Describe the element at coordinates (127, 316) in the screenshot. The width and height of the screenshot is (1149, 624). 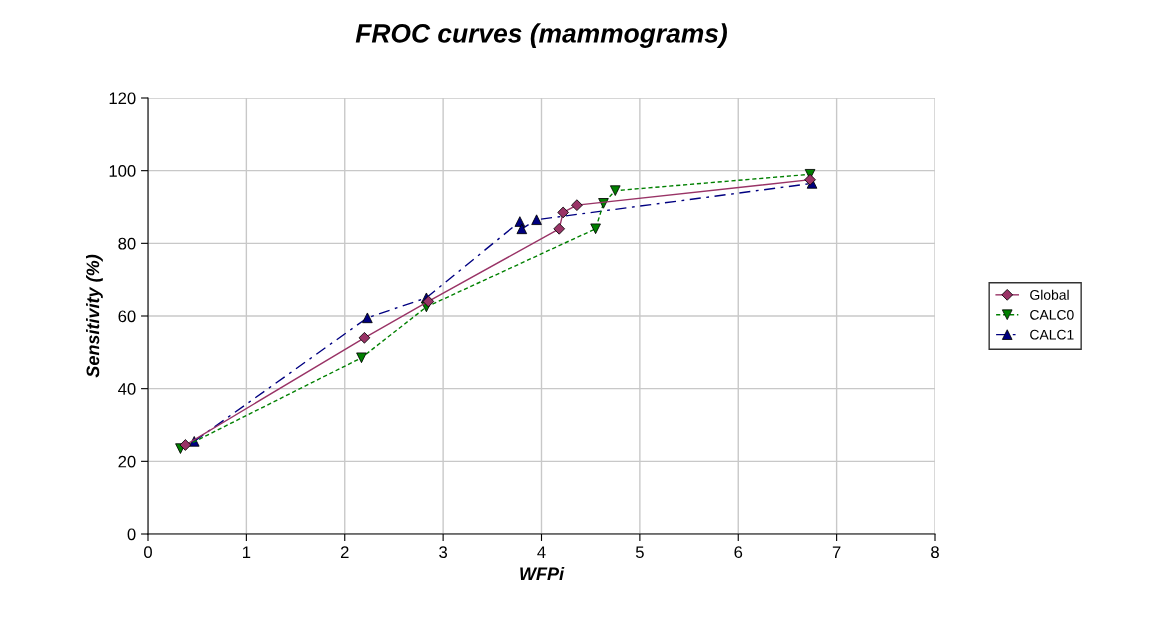
I see `y-tick-label: 60` at that location.